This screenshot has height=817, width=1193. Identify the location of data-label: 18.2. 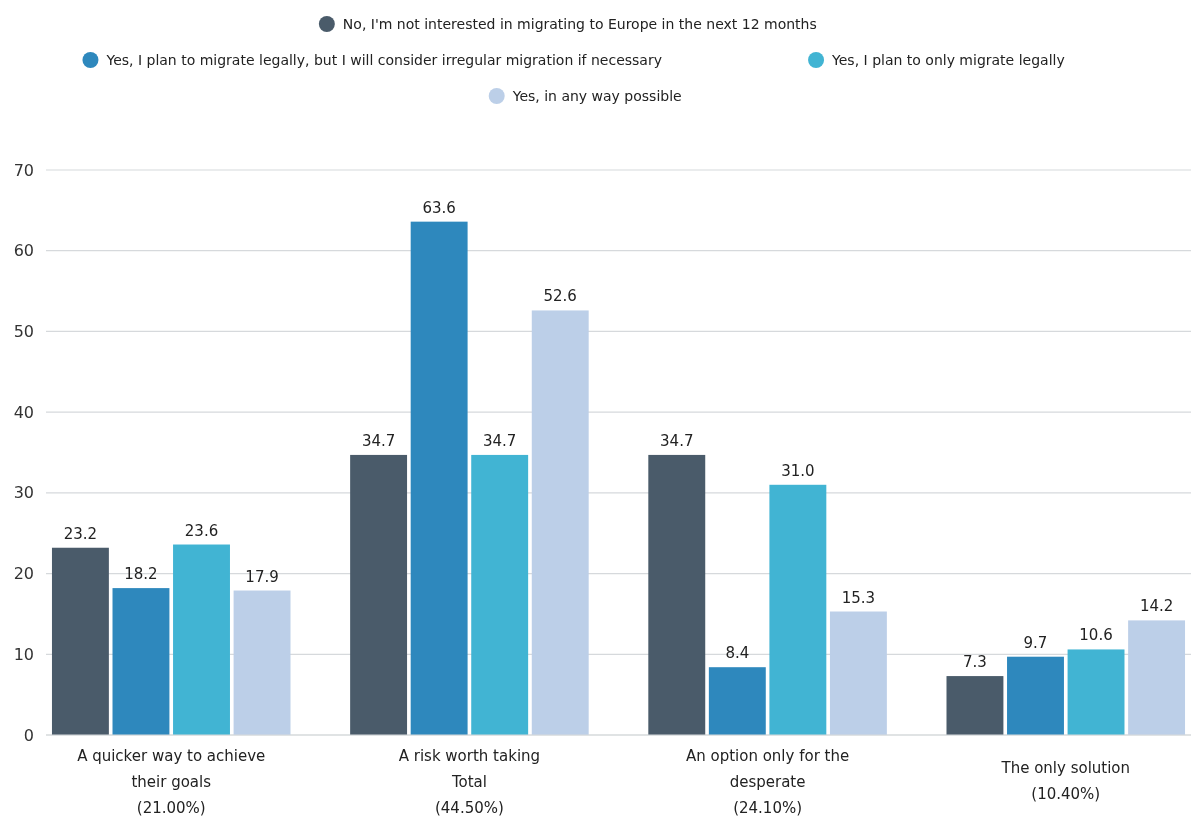
(141, 574).